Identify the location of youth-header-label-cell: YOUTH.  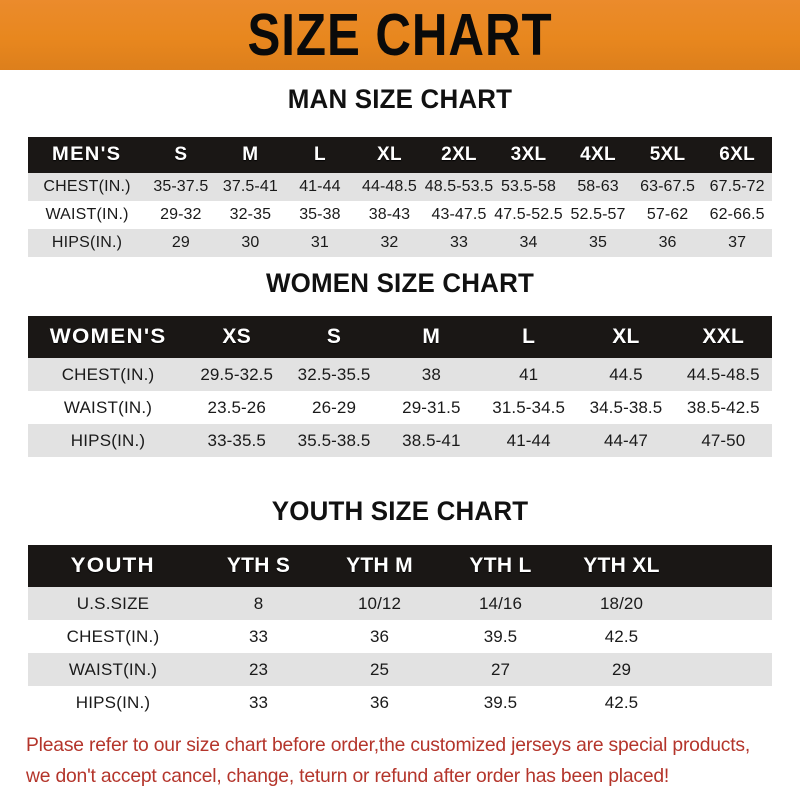
(113, 566).